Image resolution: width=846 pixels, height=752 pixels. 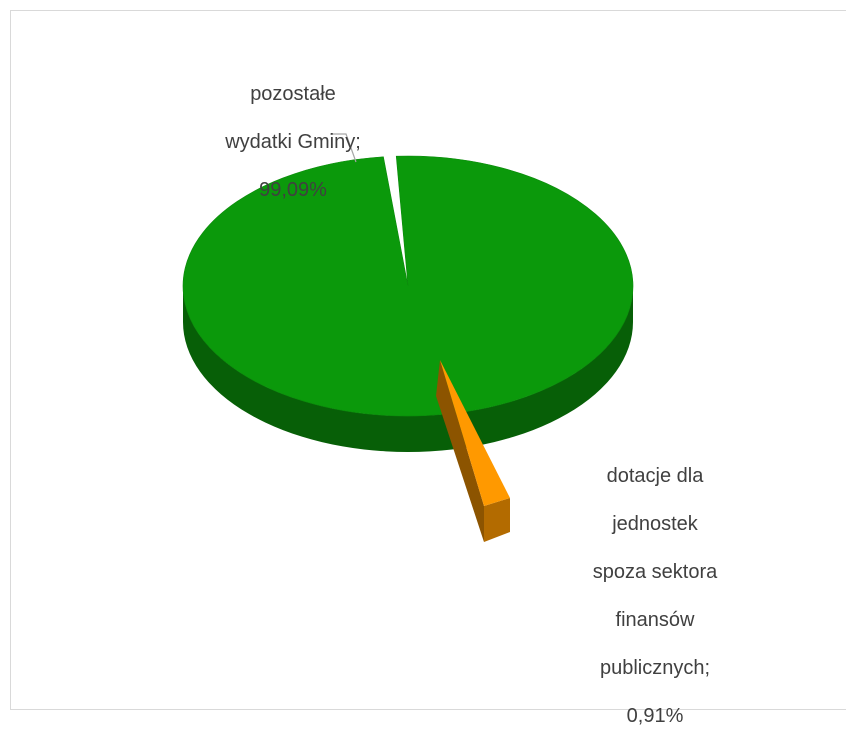 What do you see at coordinates (655, 668) in the screenshot?
I see `slice-label-line: publicznych;` at bounding box center [655, 668].